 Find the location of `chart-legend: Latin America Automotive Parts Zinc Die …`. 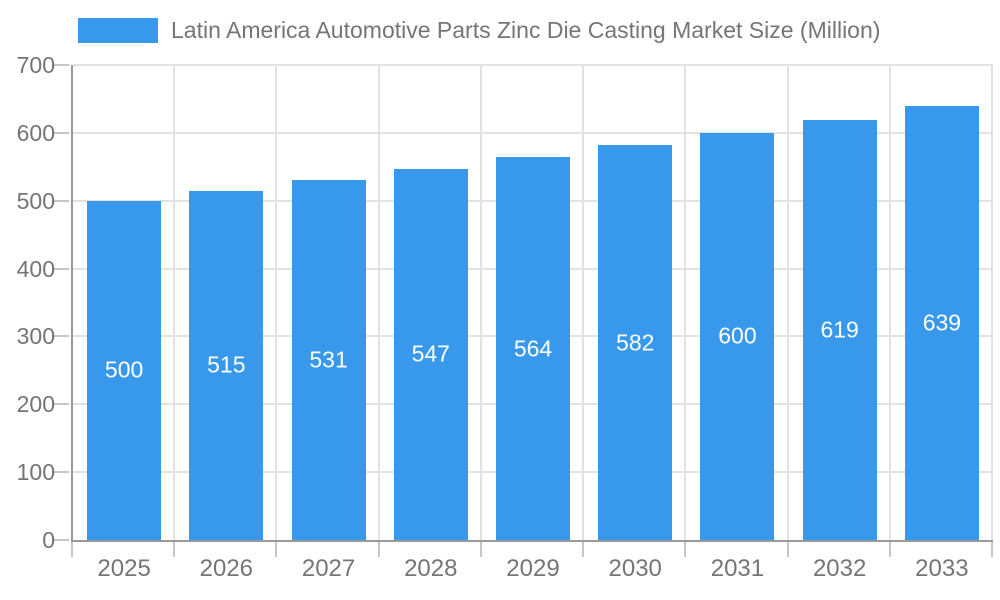

chart-legend: Latin America Automotive Parts Zinc Die … is located at coordinates (479, 30).